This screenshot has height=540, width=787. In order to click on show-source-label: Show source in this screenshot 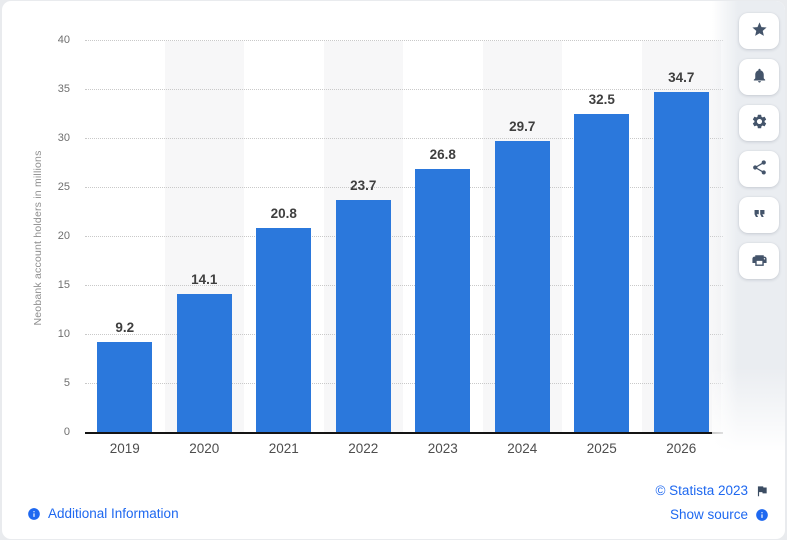, I will do `click(708, 514)`.